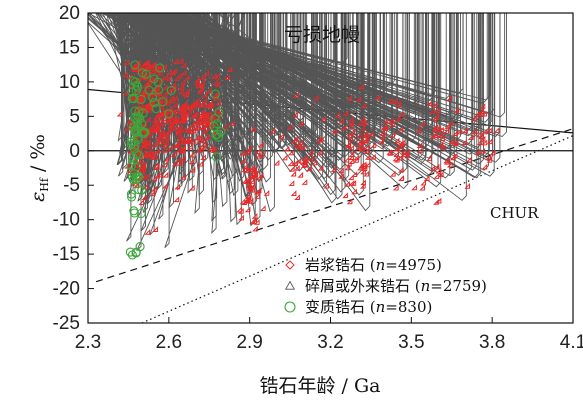 Image resolution: width=583 pixels, height=414 pixels. What do you see at coordinates (74, 151) in the screenshot?
I see `y-tick-label: 0` at bounding box center [74, 151].